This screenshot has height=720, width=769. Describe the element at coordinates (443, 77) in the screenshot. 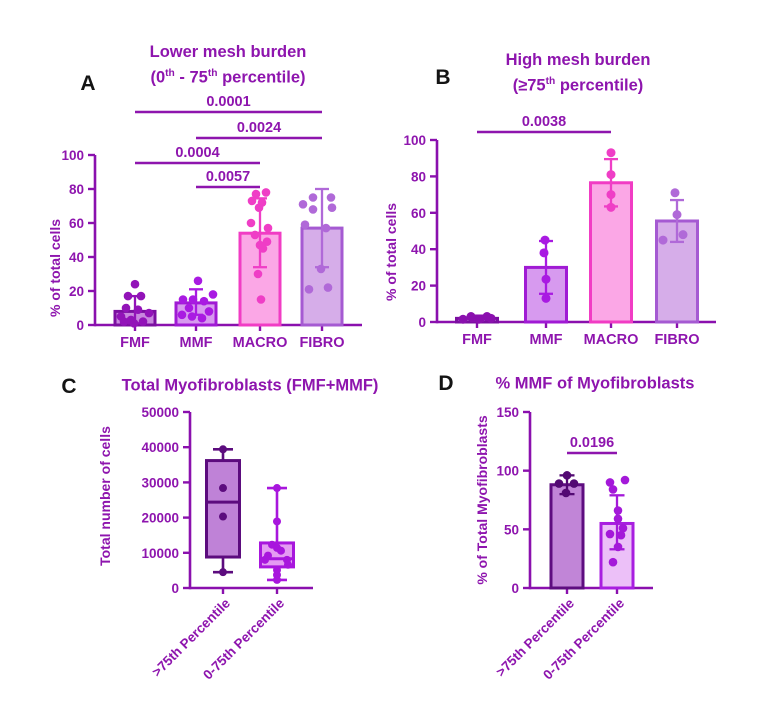

I see `panel-b-label: B` at that location.